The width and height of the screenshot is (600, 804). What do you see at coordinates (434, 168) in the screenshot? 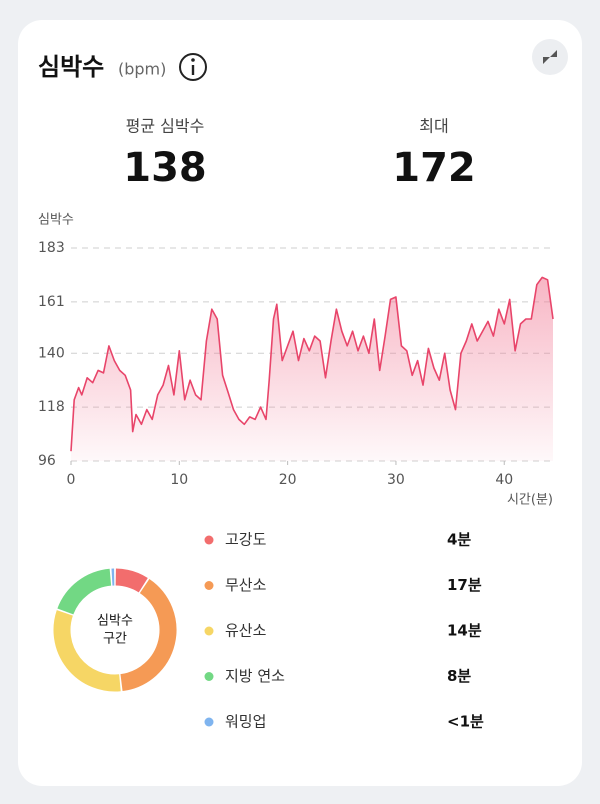
I see `stat-value: 172` at bounding box center [434, 168].